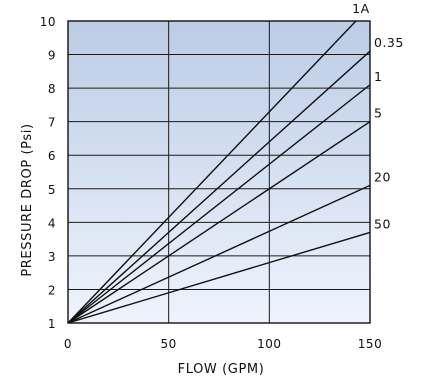 The image size is (422, 382). I want to click on x-tick-label: 150, so click(370, 344).